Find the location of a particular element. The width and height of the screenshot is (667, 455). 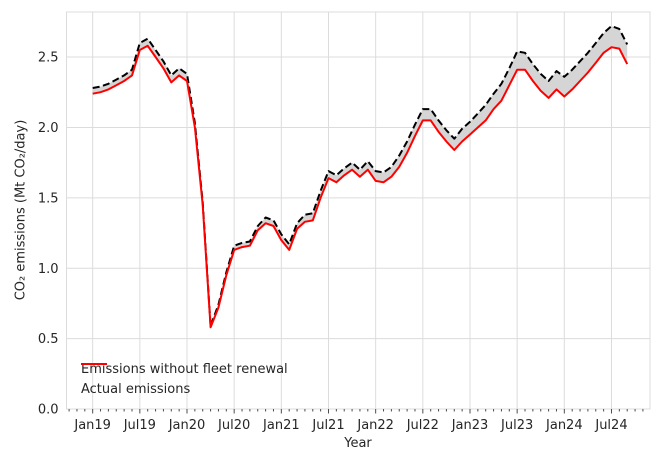

y-tick-label: 0.0 is located at coordinates (48, 410).